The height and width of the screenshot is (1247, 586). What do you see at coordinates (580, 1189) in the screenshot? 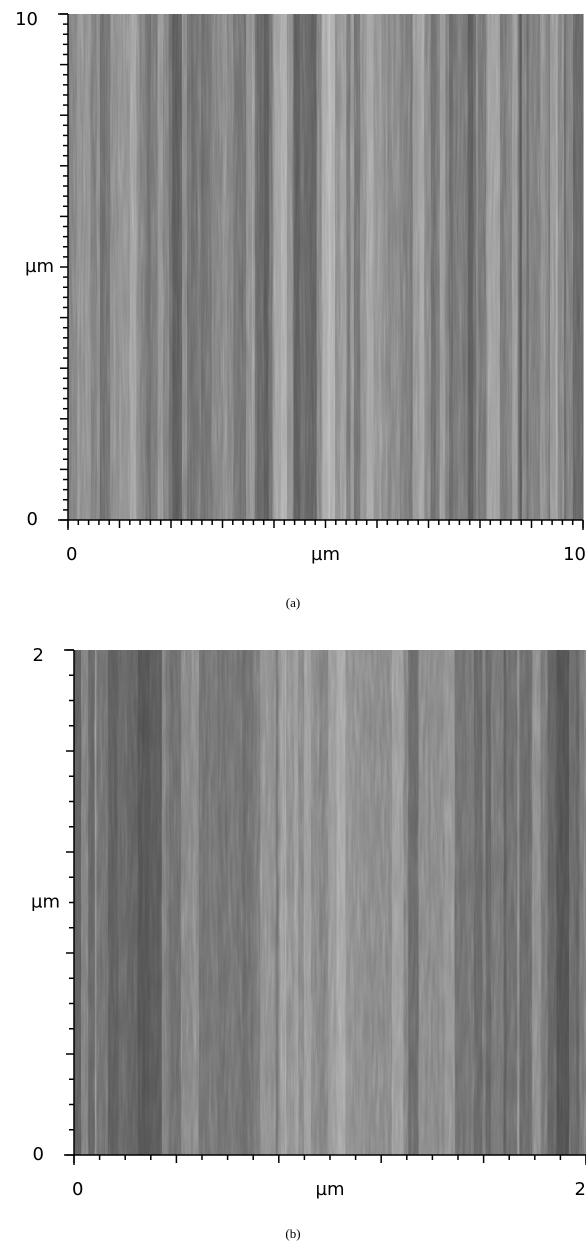
I see `x-tick-label: 2` at bounding box center [580, 1189].